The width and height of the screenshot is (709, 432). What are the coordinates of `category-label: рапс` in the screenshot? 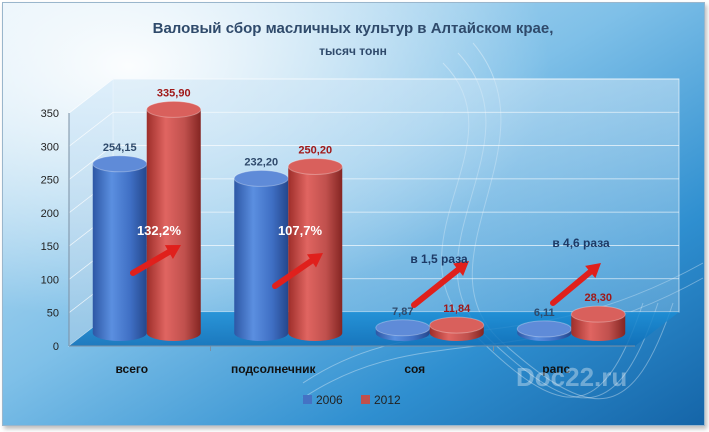 It's located at (556, 369).